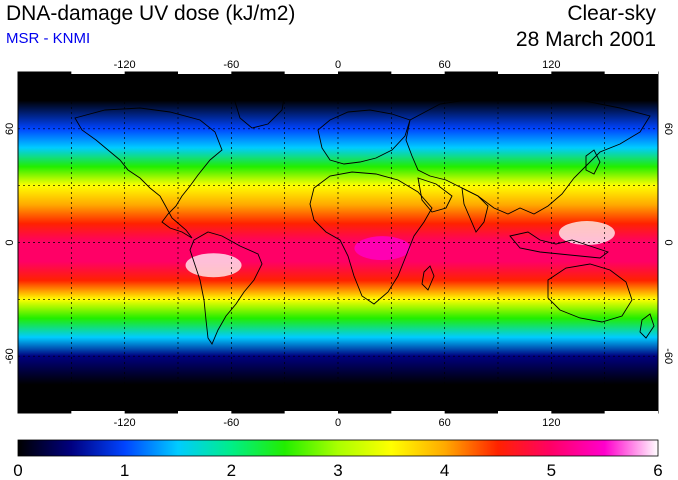 Image resolution: width=678 pixels, height=480 pixels. Describe the element at coordinates (148, 173) in the screenshot. I see `north-america-coast` at that location.